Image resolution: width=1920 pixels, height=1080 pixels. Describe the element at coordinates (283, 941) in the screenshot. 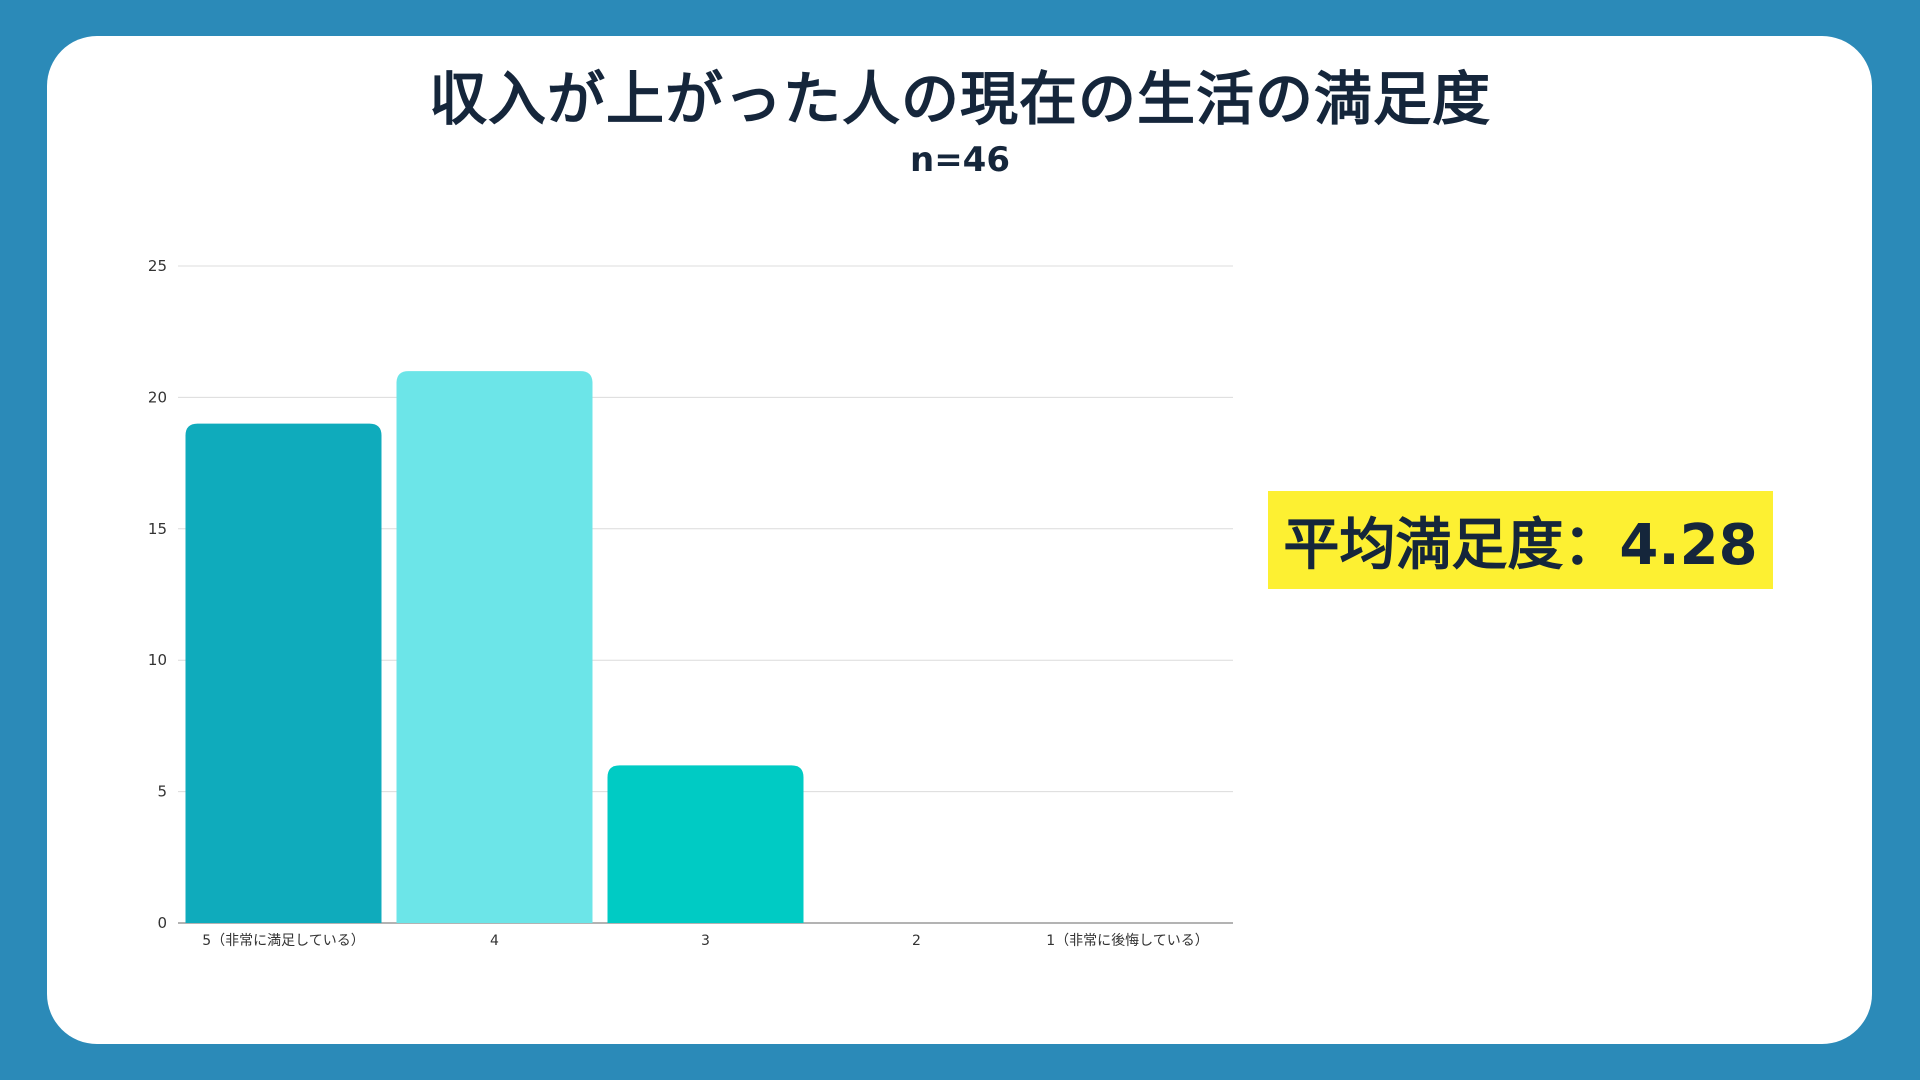

I see `x-tick-label: 5（非常に満足している）` at that location.